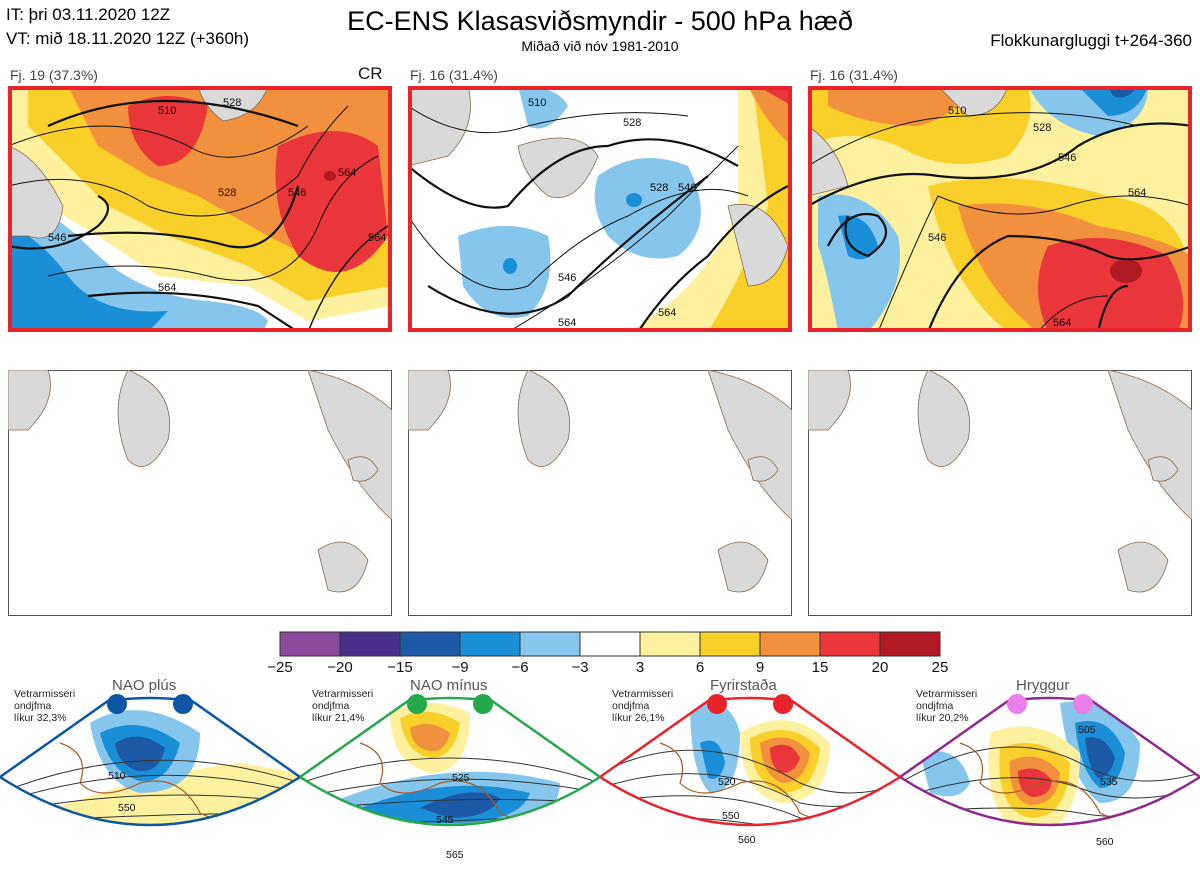 The width and height of the screenshot is (1200, 871). What do you see at coordinates (1050, 761) in the screenshot?
I see `regime-4-outline` at bounding box center [1050, 761].